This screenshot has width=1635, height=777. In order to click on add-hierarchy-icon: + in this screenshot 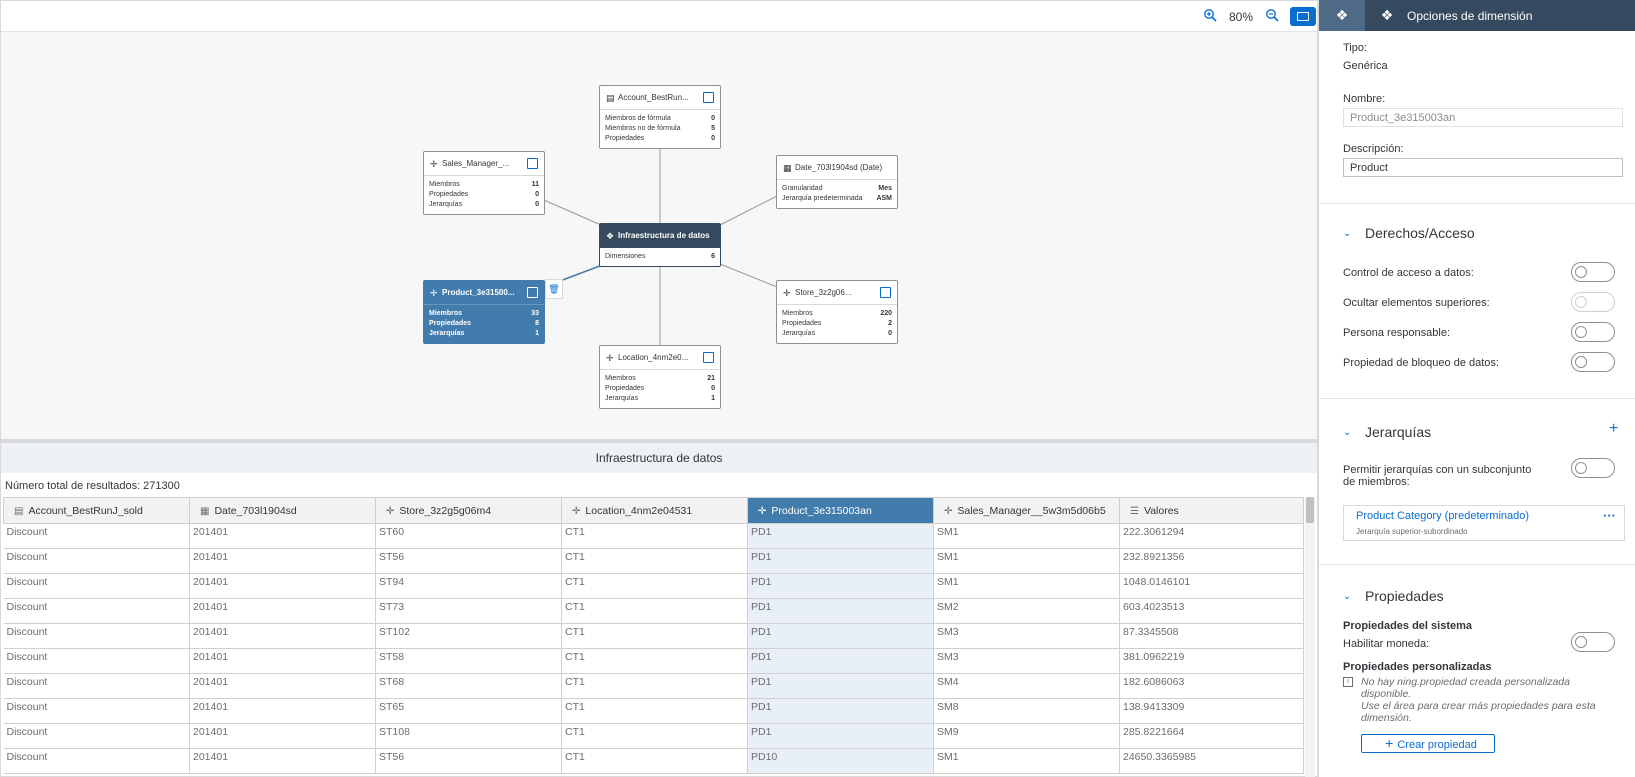, I will do `click(1614, 428)`.